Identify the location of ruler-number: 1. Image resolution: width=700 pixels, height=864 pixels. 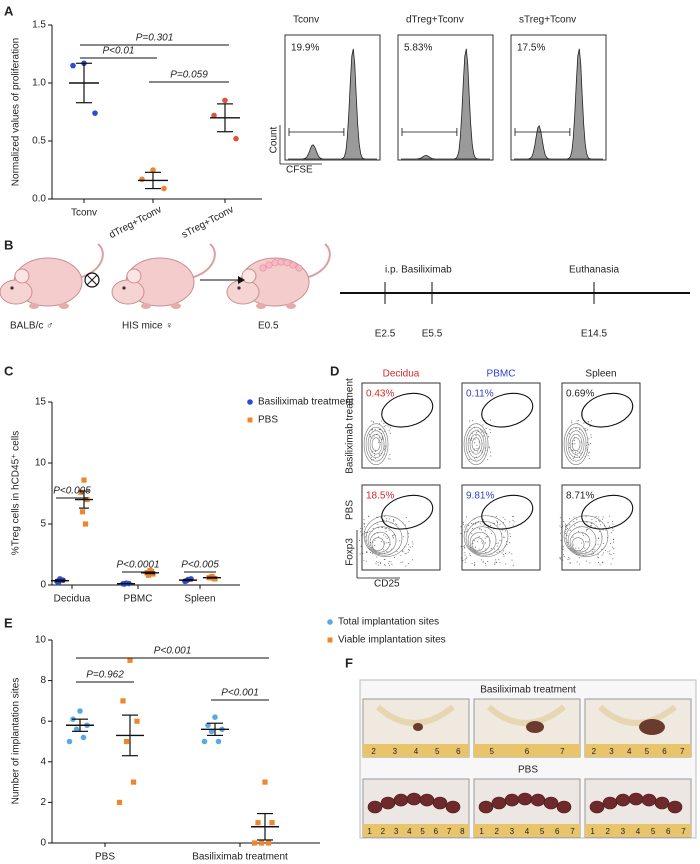
(592, 831).